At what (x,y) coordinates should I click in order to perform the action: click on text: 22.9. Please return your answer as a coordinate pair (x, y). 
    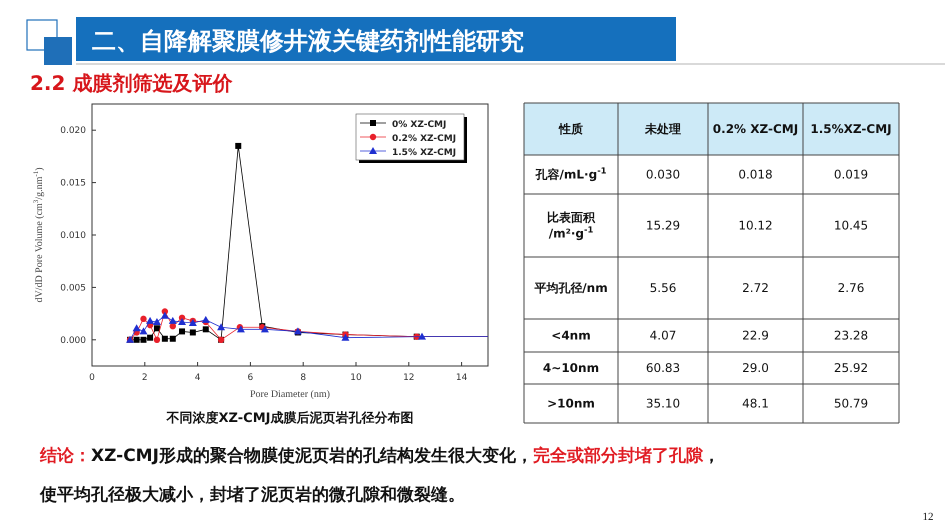
    Looking at the image, I should click on (755, 335).